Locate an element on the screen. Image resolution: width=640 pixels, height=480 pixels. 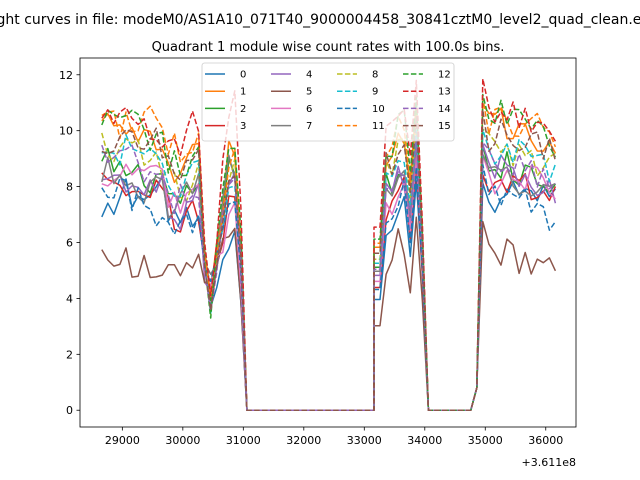
x-tick-label: 33000 is located at coordinates (364, 440).